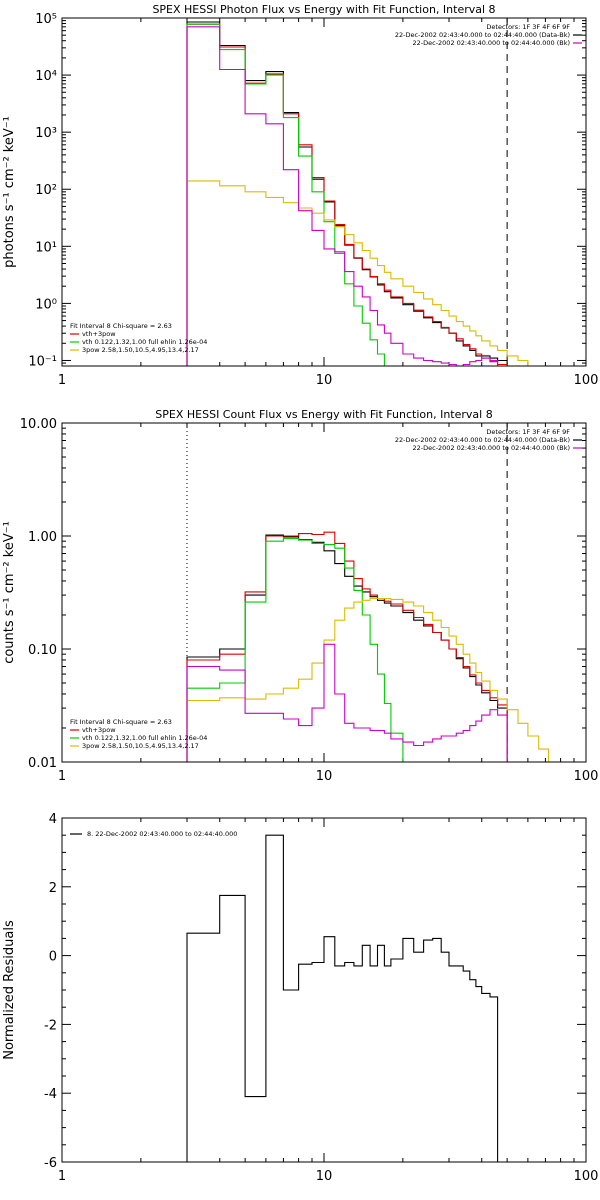 This screenshot has width=600, height=1200. What do you see at coordinates (42, 650) in the screenshot?
I see `y-tick-label: 0.10` at bounding box center [42, 650].